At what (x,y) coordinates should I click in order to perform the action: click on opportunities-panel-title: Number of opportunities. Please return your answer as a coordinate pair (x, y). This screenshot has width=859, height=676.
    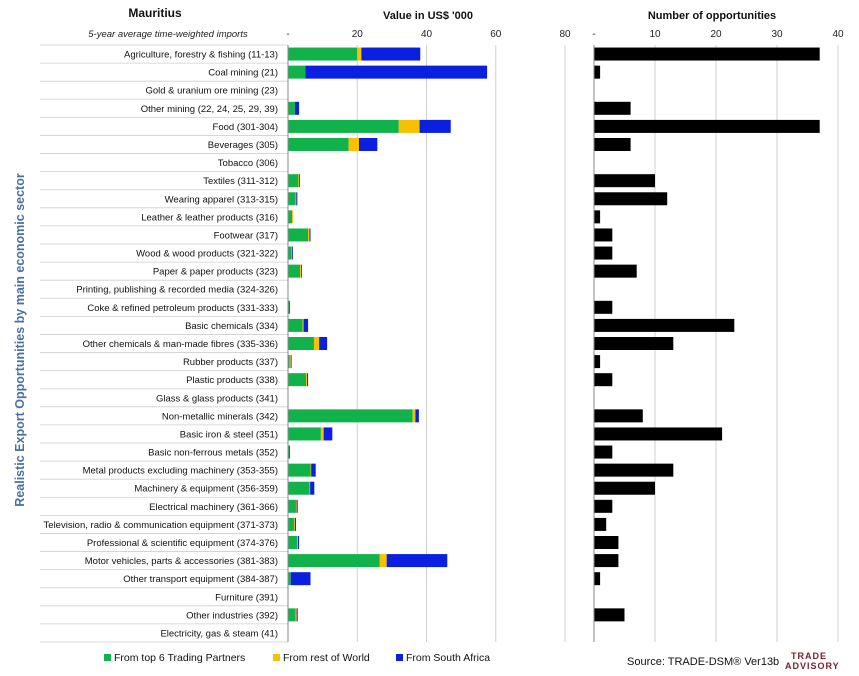
    Looking at the image, I should click on (712, 16).